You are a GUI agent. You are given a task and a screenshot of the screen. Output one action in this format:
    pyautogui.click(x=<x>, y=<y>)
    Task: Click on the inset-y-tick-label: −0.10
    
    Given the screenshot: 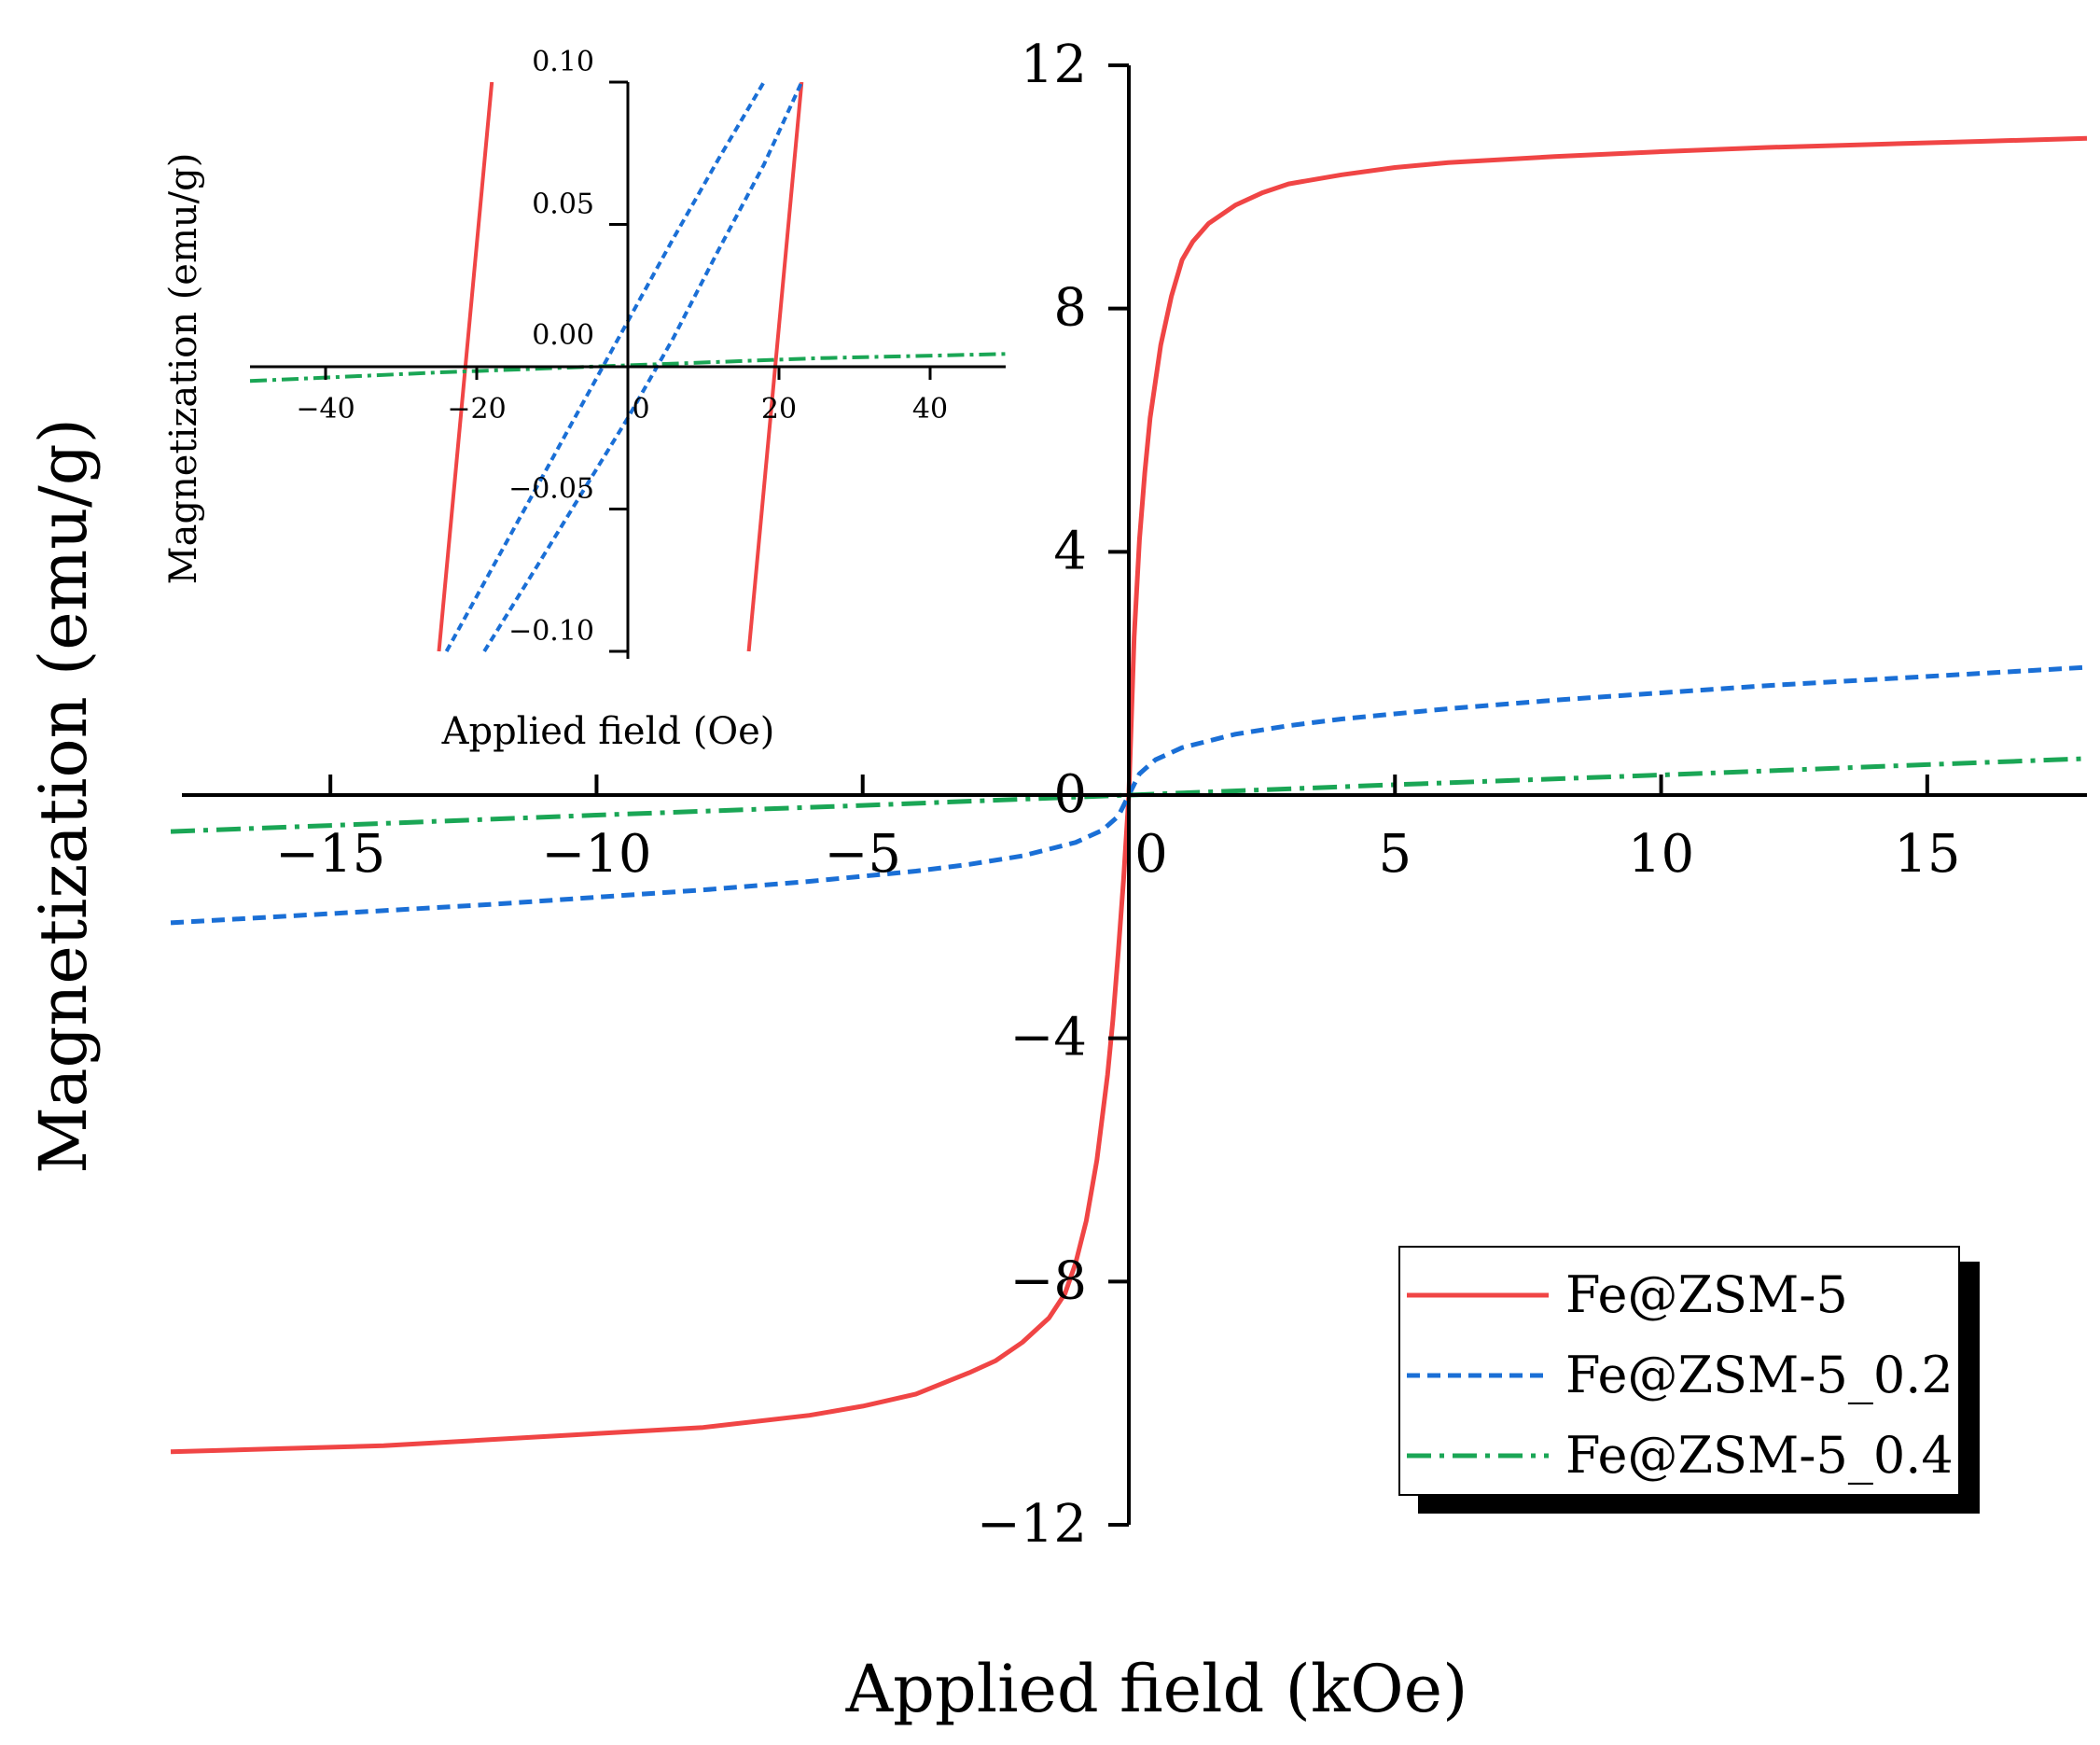 What is the action you would take?
    pyautogui.click(x=551, y=631)
    